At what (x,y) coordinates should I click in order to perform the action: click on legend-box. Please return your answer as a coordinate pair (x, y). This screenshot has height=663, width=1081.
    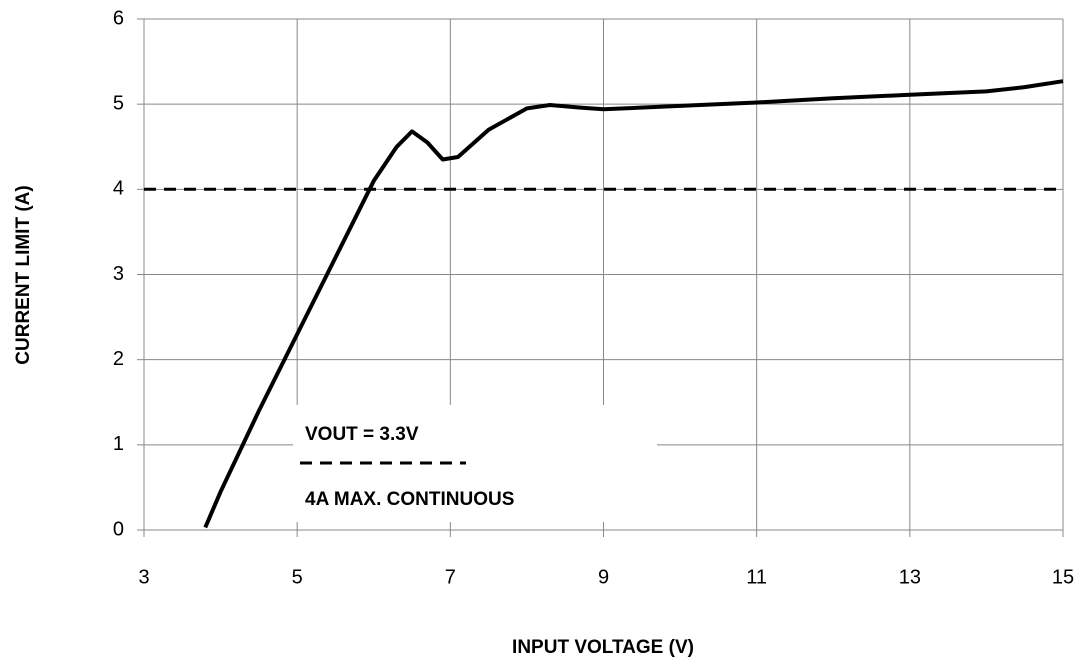
    Looking at the image, I should click on (475, 463).